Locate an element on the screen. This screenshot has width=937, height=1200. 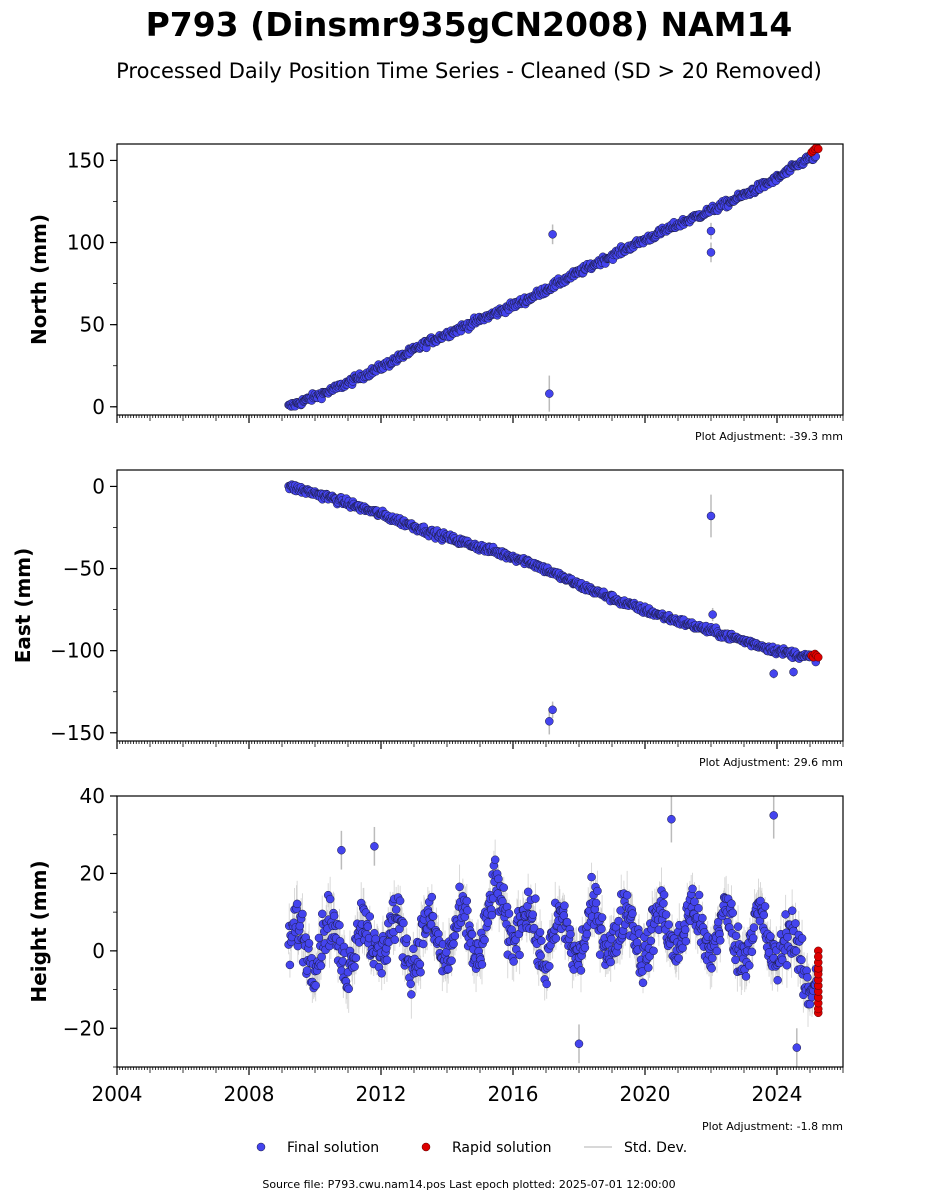
chart-title: P793 (Dinsmr935gCN2008) NAM14 is located at coordinates (469, 24).